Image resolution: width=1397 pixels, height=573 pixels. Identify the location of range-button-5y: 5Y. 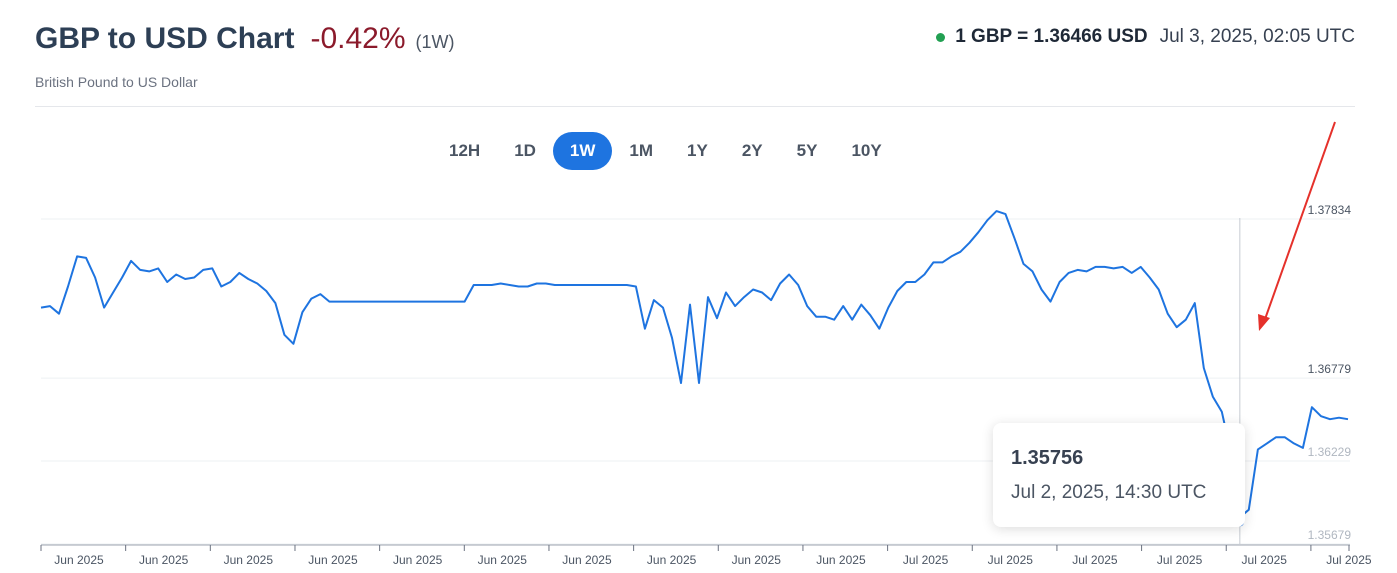
(807, 150).